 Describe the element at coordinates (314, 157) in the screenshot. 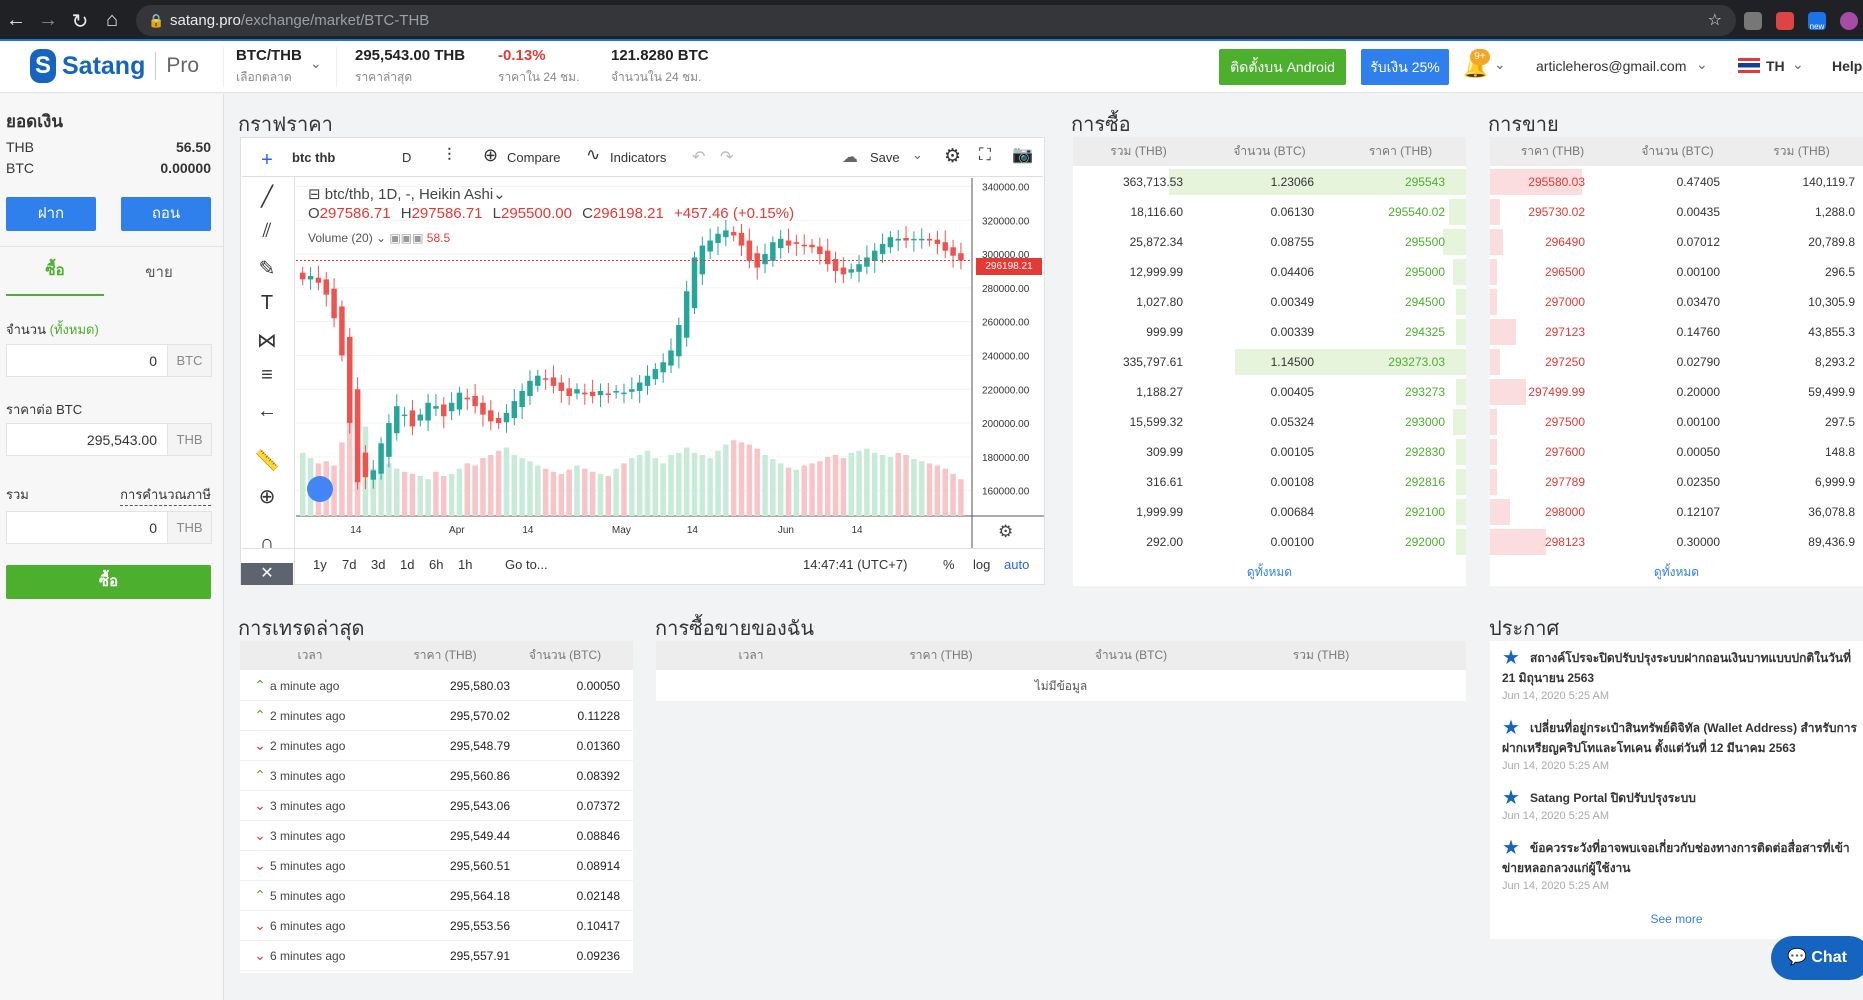

I see `chart-symbol: btc thb` at that location.